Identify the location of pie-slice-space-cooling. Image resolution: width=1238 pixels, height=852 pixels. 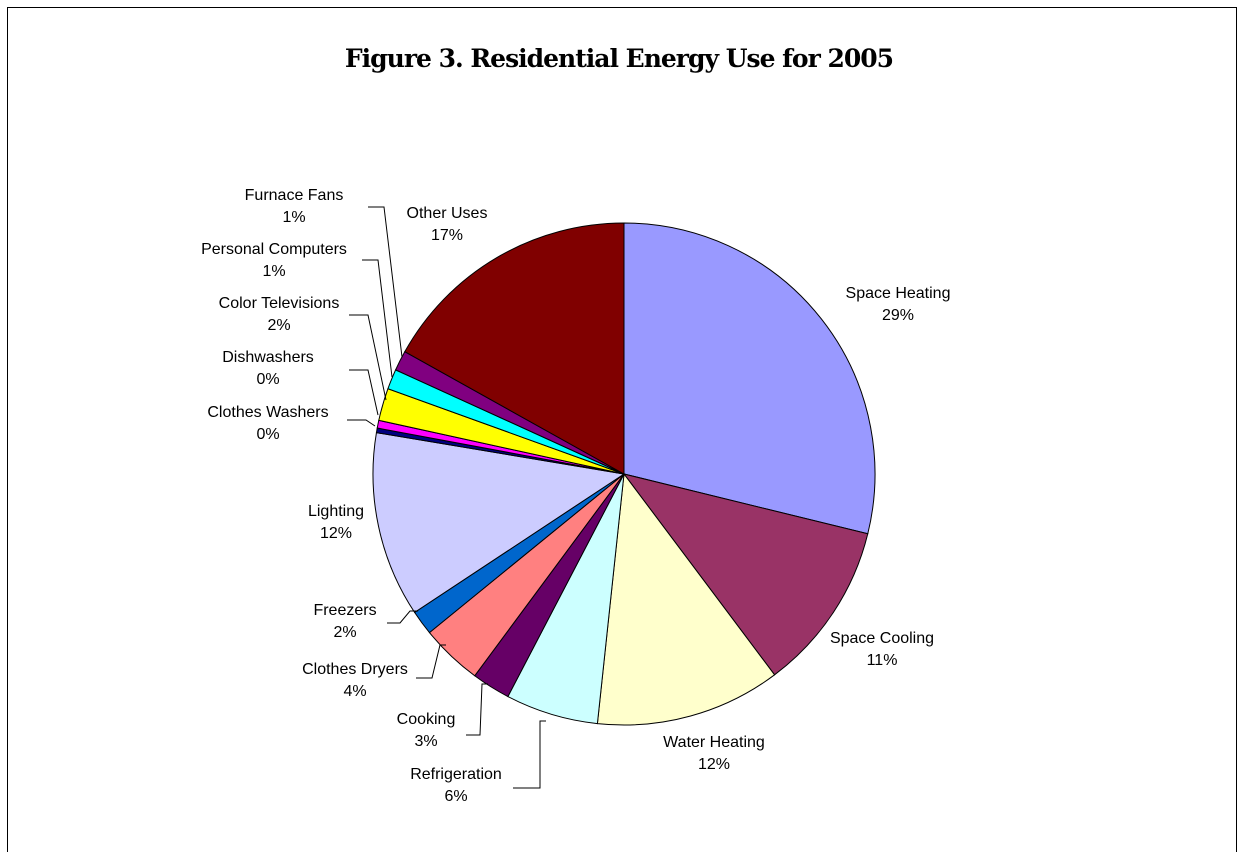
(745, 574).